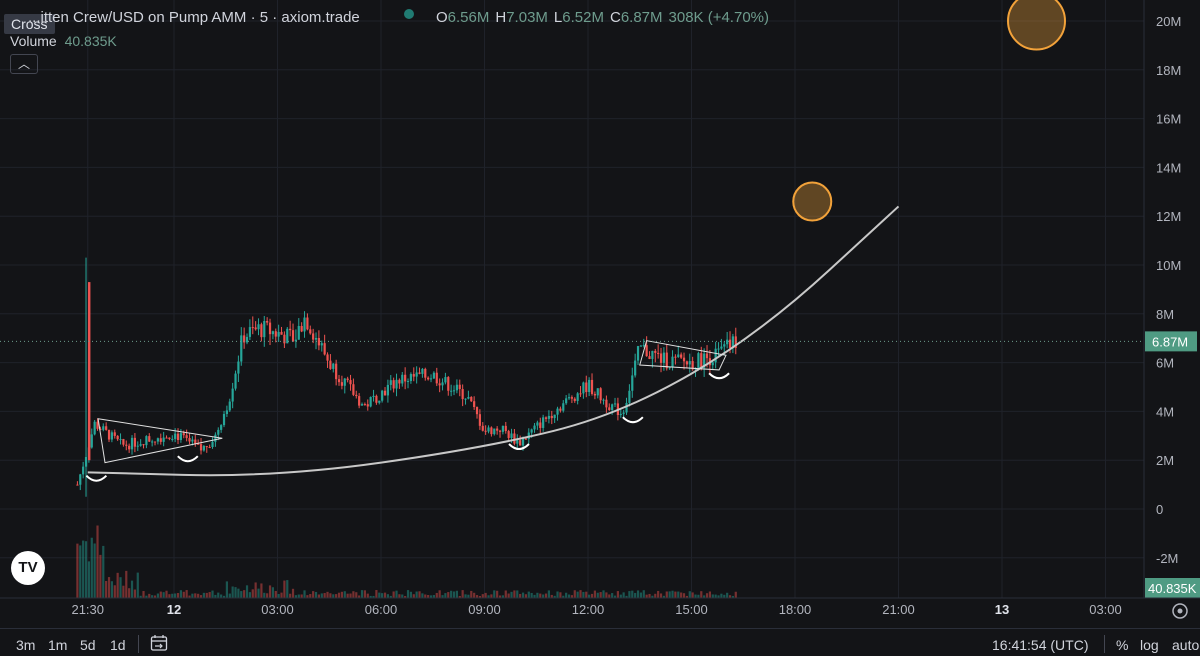 This screenshot has width=1200, height=656. Describe the element at coordinates (1180, 611) in the screenshot. I see `gear-inner` at that location.